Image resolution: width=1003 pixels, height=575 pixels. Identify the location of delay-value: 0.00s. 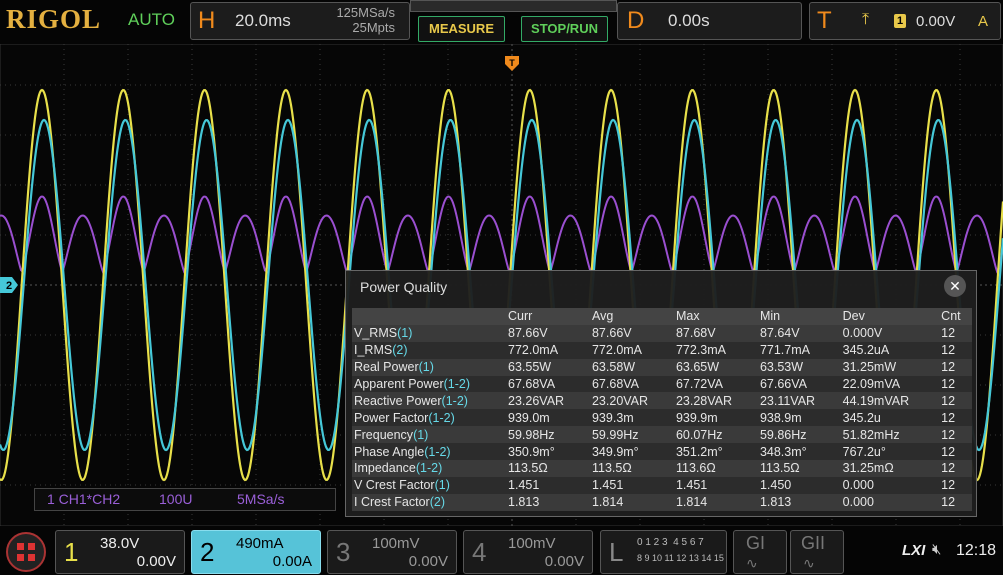
(689, 20).